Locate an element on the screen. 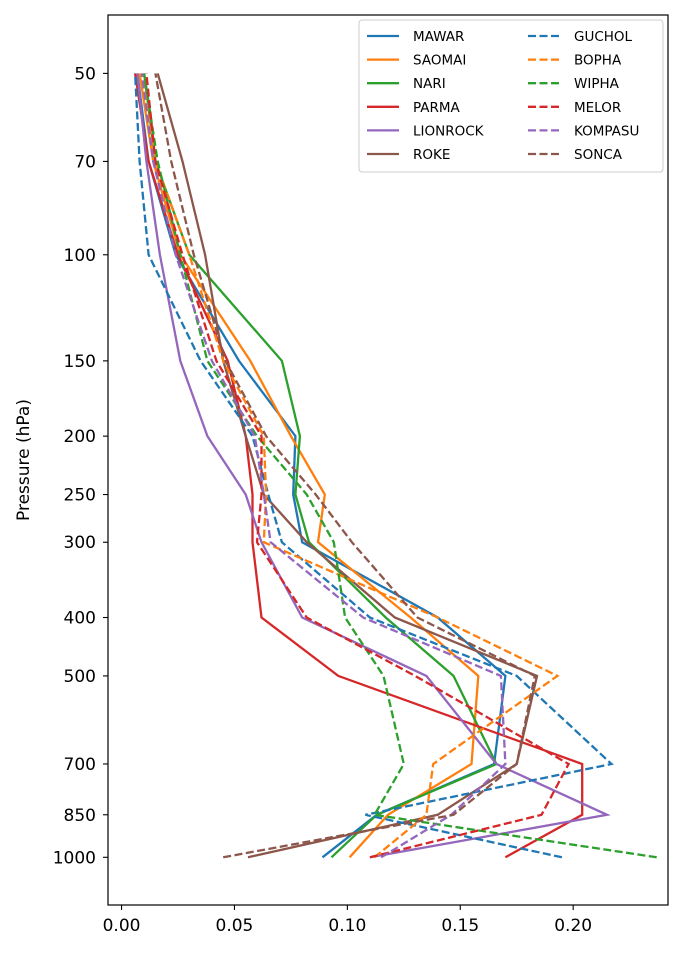  y-tick-label: 300 is located at coordinates (80, 543).